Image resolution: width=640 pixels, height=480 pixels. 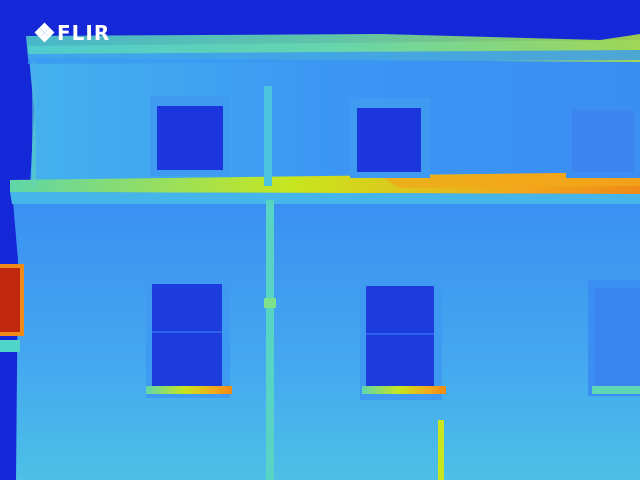 I want to click on logo-wordmark: FLIR, so click(x=84, y=33).